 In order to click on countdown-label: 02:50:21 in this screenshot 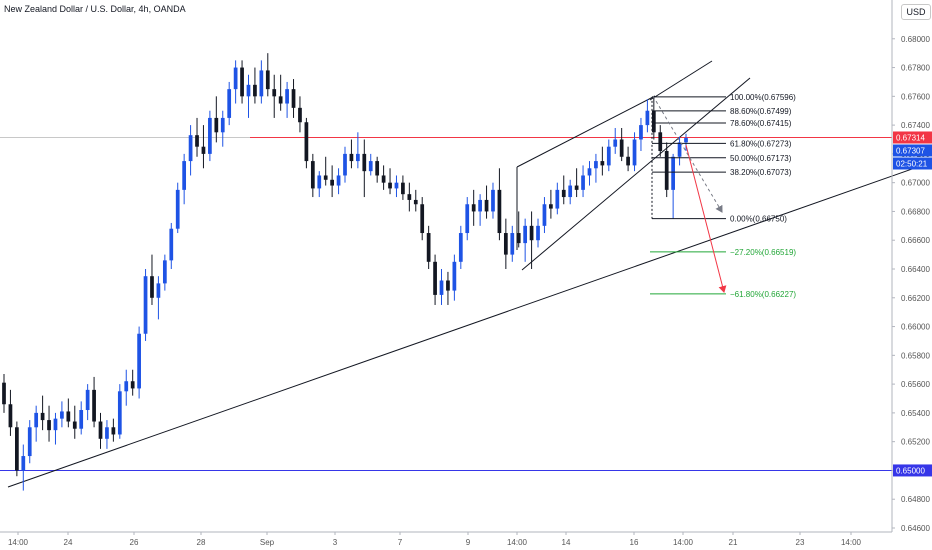, I will do `click(912, 163)`.